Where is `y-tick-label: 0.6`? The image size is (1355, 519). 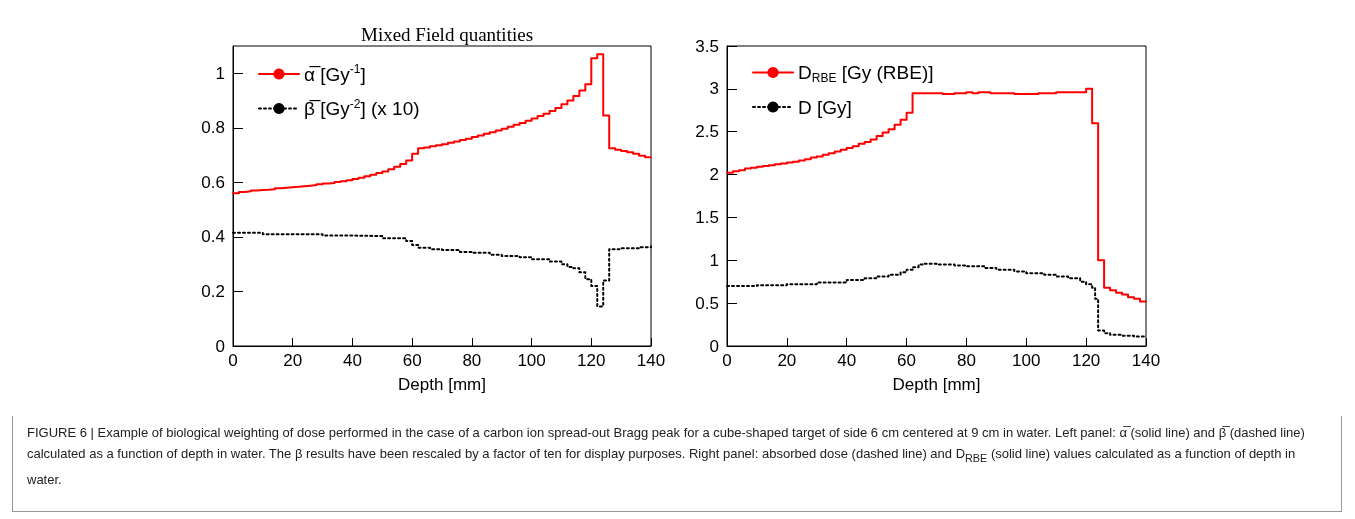 y-tick-label: 0.6 is located at coordinates (213, 182).